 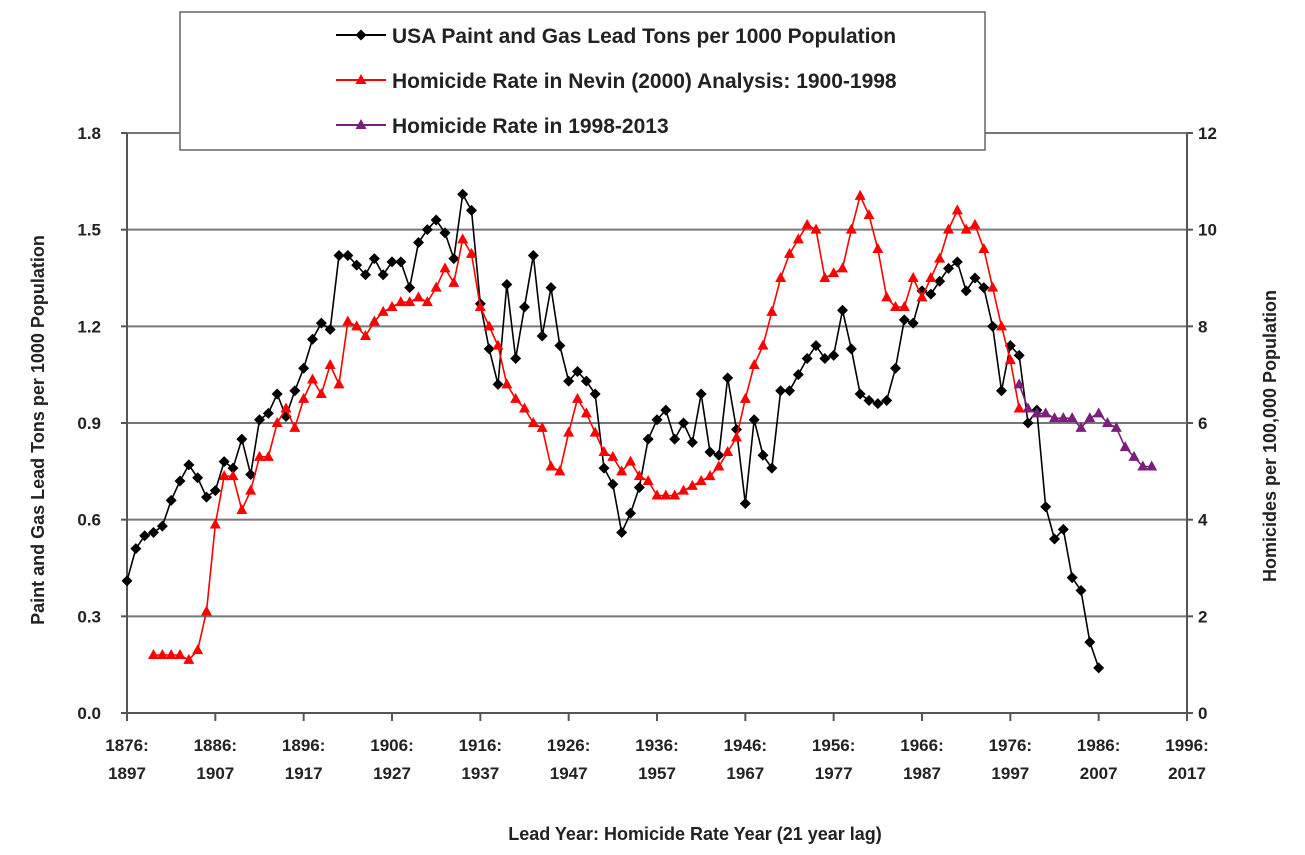 I want to click on y-right-tick-label: 4, so click(x=1203, y=520).